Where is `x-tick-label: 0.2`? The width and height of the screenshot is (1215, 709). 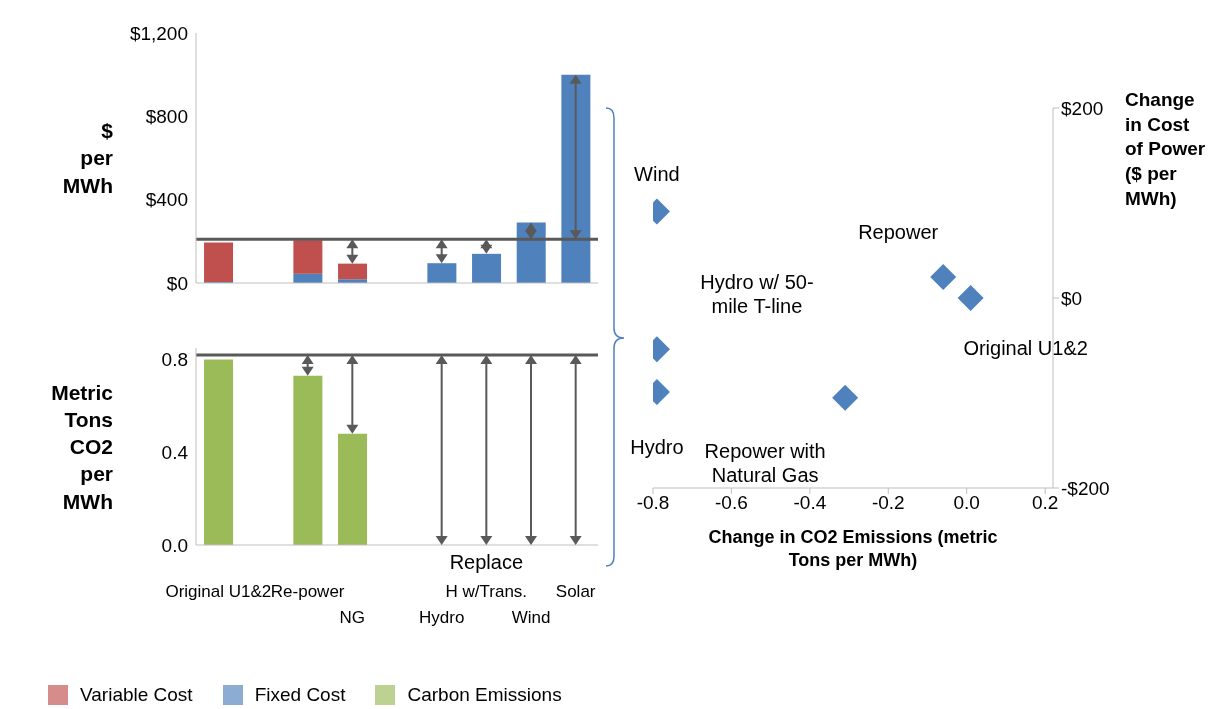
x-tick-label: 0.2 is located at coordinates (1045, 503).